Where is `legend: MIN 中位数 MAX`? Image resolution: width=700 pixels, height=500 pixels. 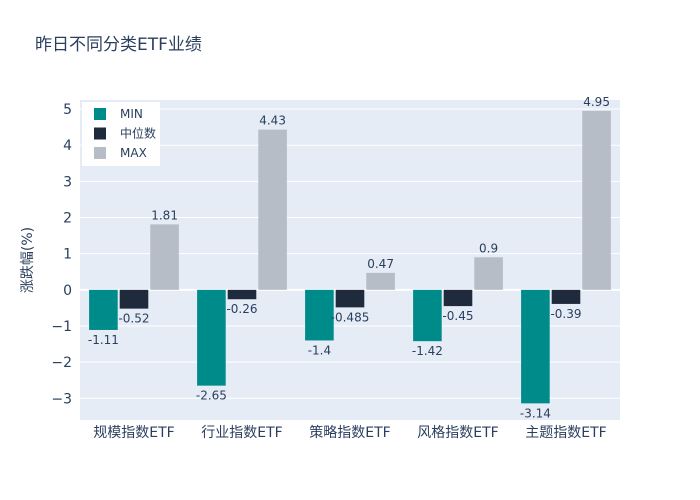
legend: MIN 中位数 MAX is located at coordinates (121, 134).